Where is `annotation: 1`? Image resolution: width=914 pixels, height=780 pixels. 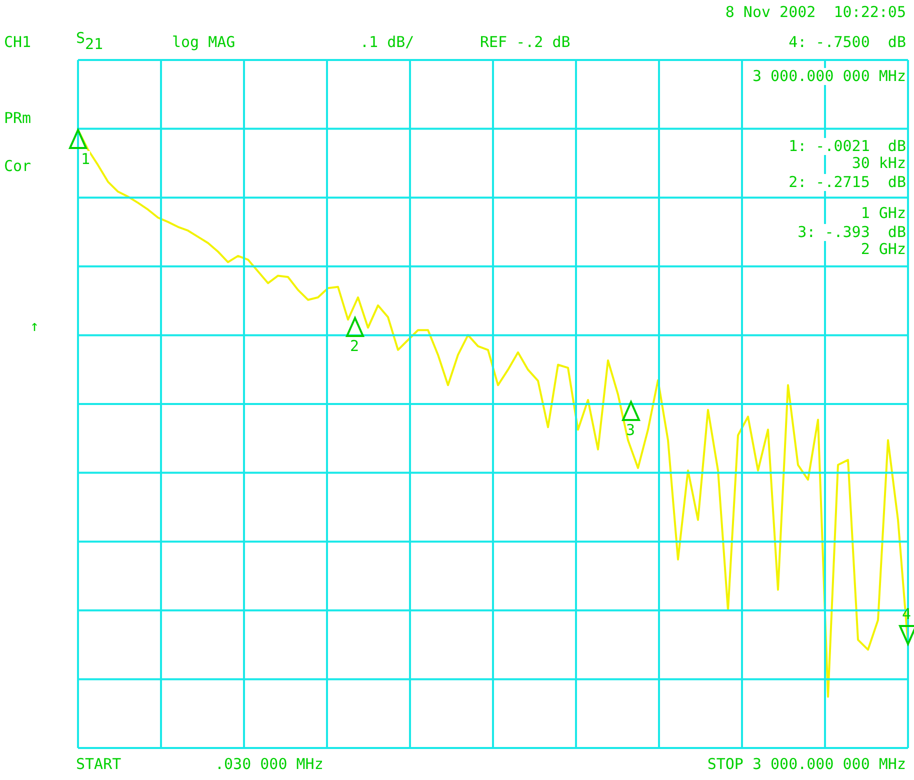
annotation: 1 is located at coordinates (85, 159).